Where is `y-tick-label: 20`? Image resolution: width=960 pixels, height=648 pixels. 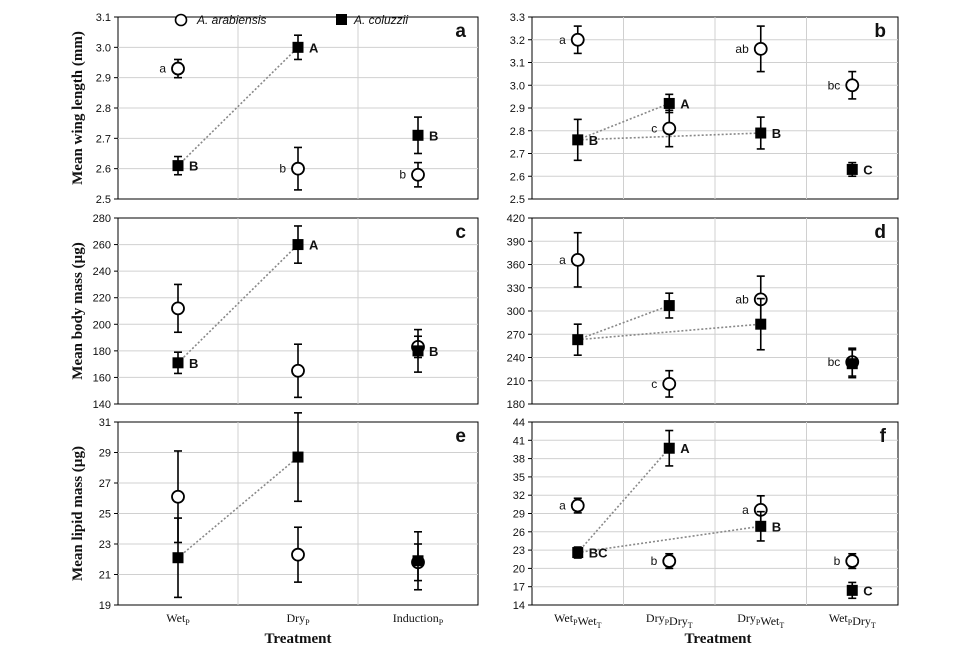
y-tick-label: 20 is located at coordinates (519, 569).